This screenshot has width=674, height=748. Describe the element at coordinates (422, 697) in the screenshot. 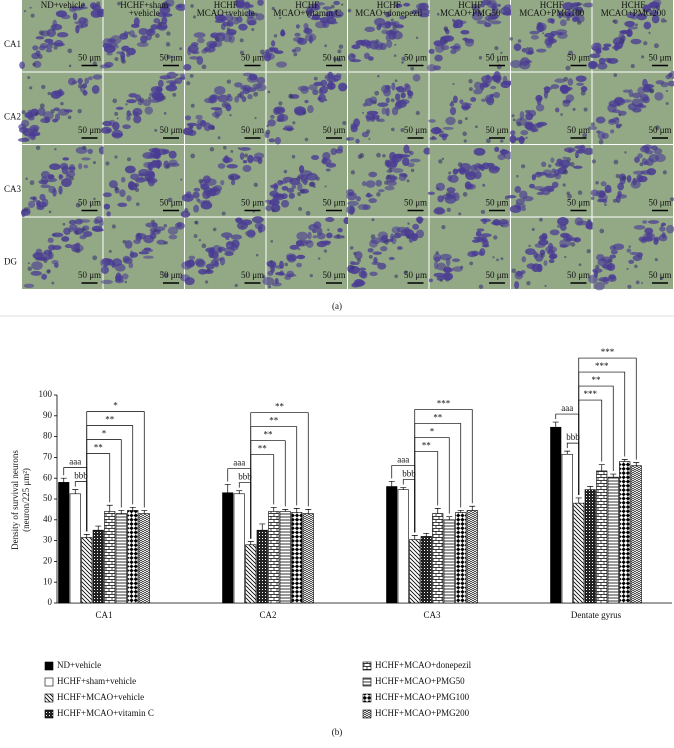

I see `legend-label: HCHF+MCAO+PMG100` at that location.